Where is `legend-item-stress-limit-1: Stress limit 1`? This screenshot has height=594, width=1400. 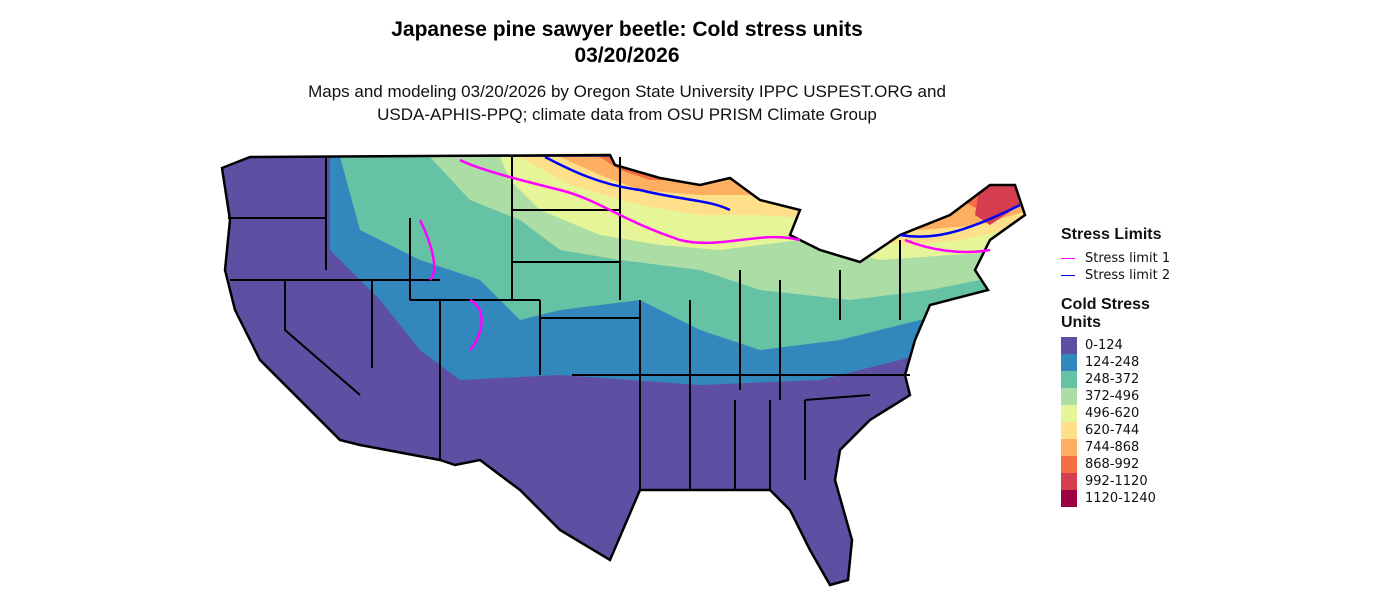
legend-item-stress-limit-1: Stress limit 1 is located at coordinates (1115, 258).